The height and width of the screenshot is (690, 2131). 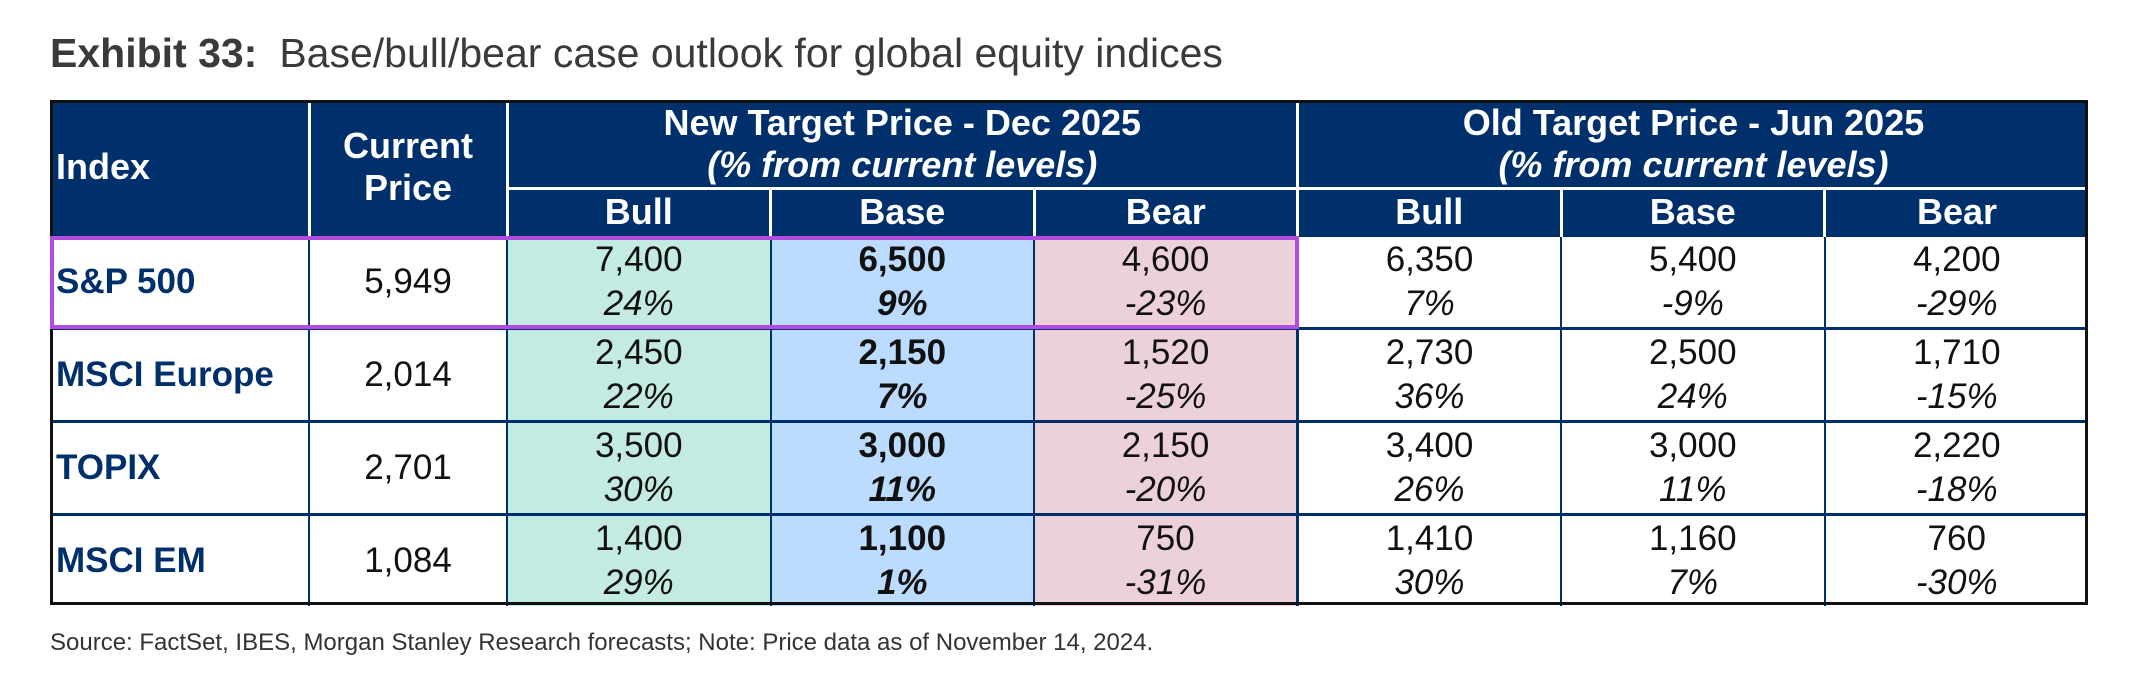 What do you see at coordinates (1956, 468) in the screenshot?
I see `old-bear-cell: 2,220 -18%` at bounding box center [1956, 468].